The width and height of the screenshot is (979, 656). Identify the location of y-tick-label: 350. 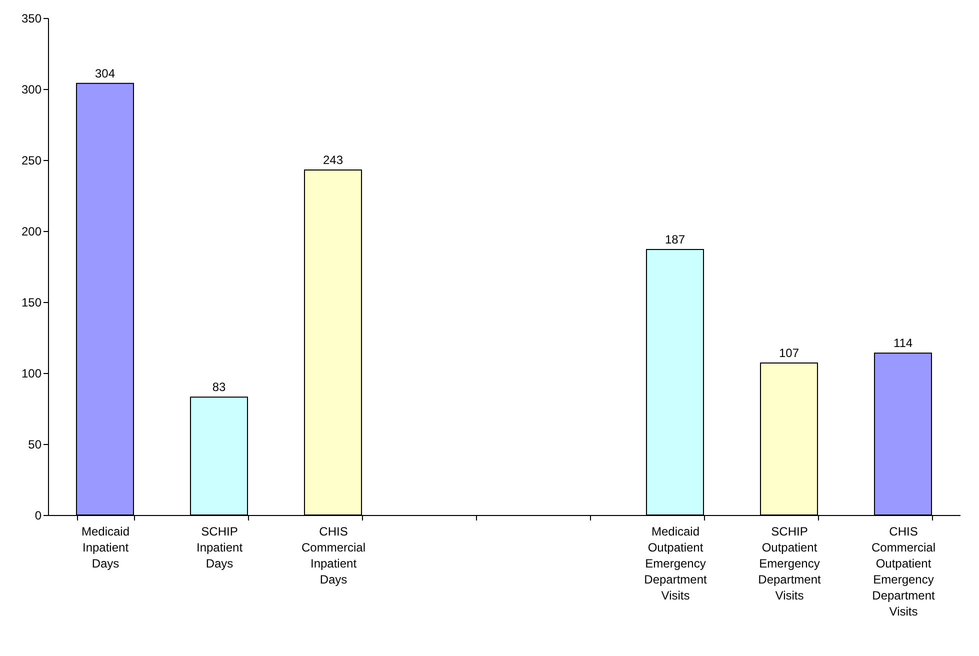
(31, 19).